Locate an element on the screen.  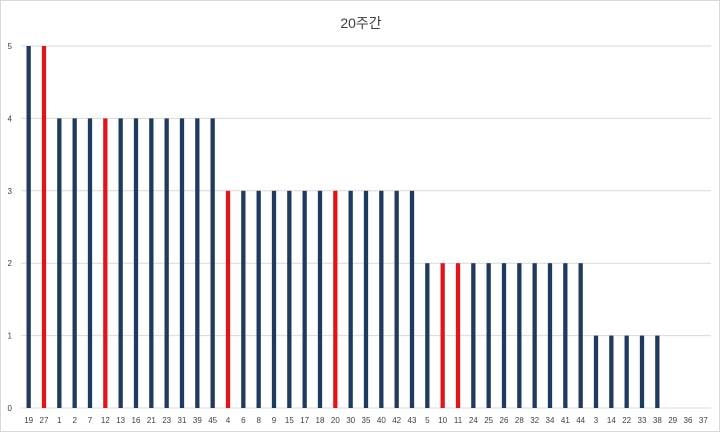
x-tick-label: 38 is located at coordinates (657, 420).